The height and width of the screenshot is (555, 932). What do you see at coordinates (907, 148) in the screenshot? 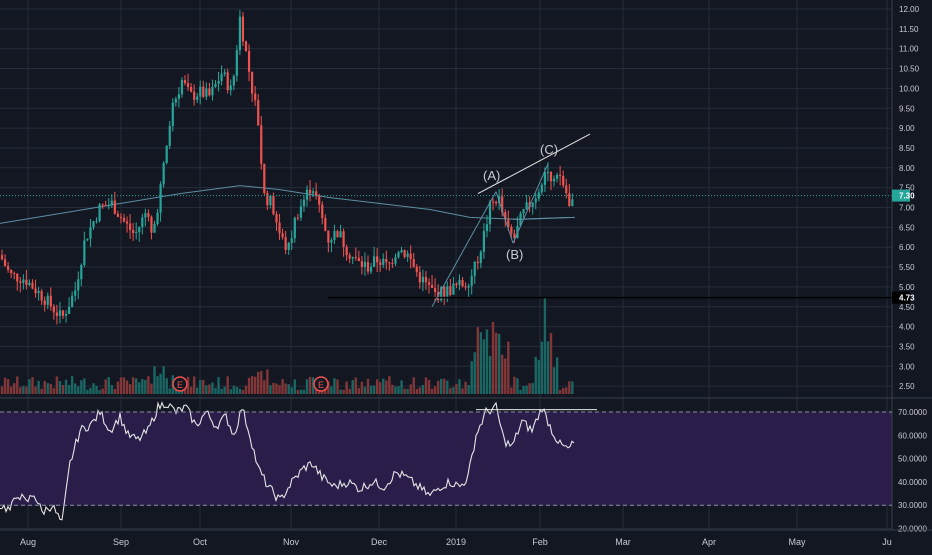
I see `price-tick-label: 8.50` at bounding box center [907, 148].